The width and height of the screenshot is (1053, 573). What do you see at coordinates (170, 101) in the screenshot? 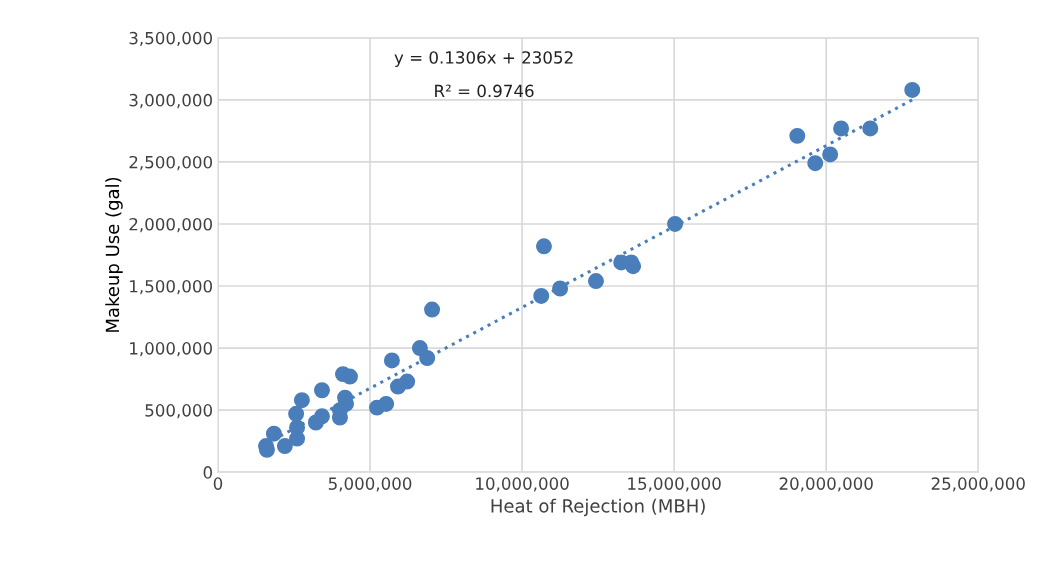
I see `y-tick-label: 3,000,000` at bounding box center [170, 101].